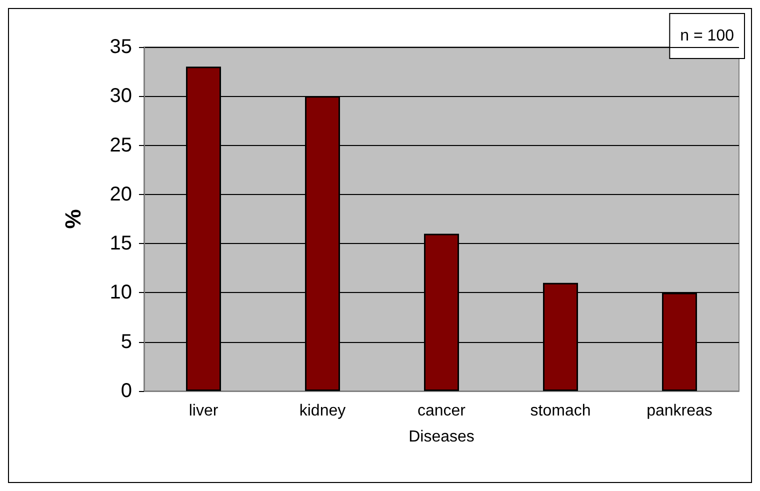  What do you see at coordinates (203, 411) in the screenshot?
I see `x-tick-label: liver` at bounding box center [203, 411].